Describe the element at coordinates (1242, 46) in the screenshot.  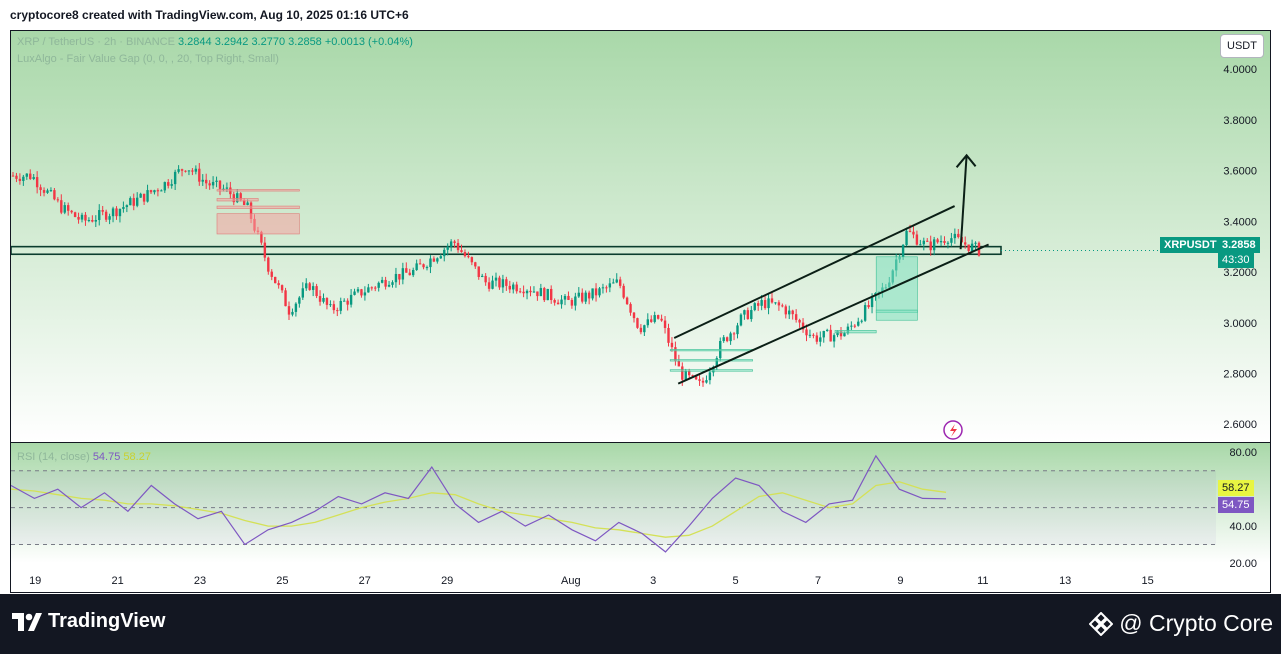
I see `currency-button: USDT` at that location.